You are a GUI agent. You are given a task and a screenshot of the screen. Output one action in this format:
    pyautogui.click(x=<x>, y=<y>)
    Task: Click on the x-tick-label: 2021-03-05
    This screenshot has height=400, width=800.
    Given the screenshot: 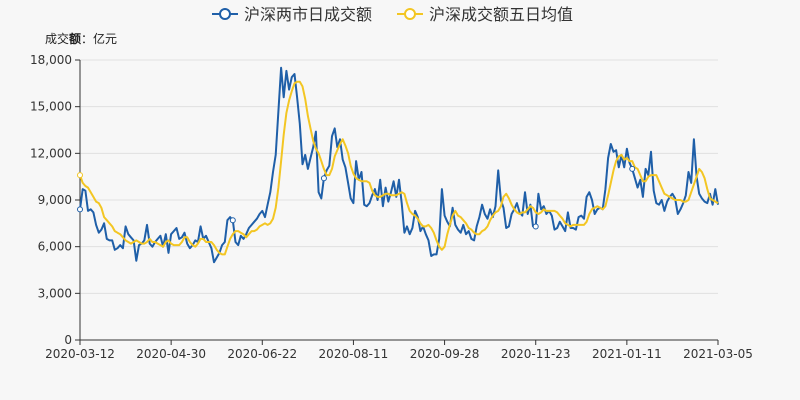 What is the action you would take?
    pyautogui.click(x=718, y=354)
    